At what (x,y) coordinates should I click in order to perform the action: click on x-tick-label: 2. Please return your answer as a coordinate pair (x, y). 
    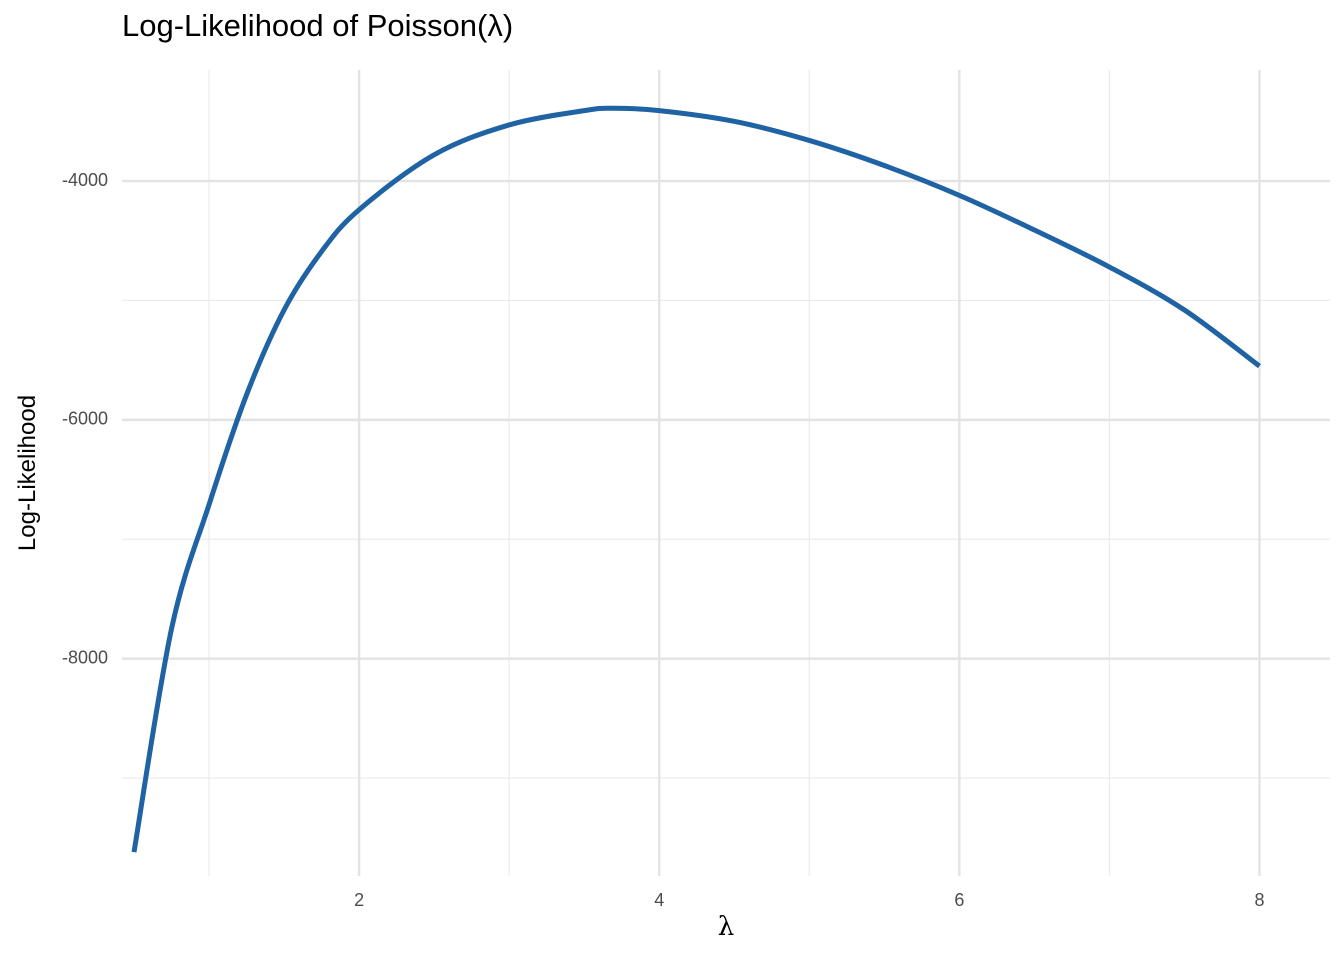
    Looking at the image, I should click on (359, 900).